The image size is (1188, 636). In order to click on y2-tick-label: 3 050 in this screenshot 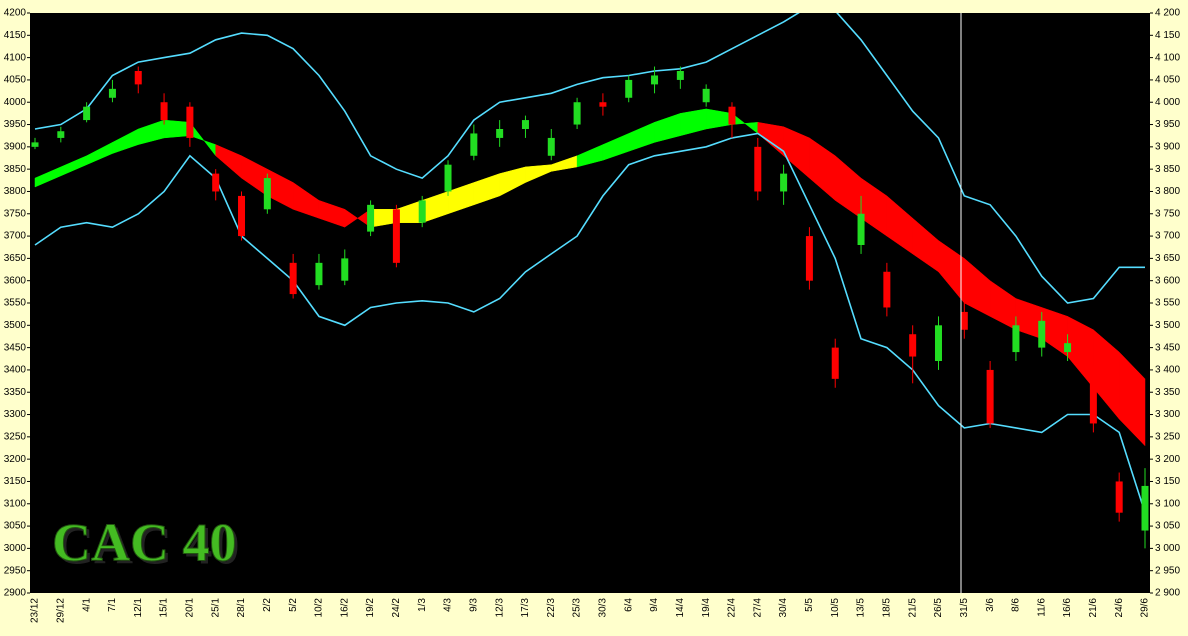, I will do `click(1167, 526)`.